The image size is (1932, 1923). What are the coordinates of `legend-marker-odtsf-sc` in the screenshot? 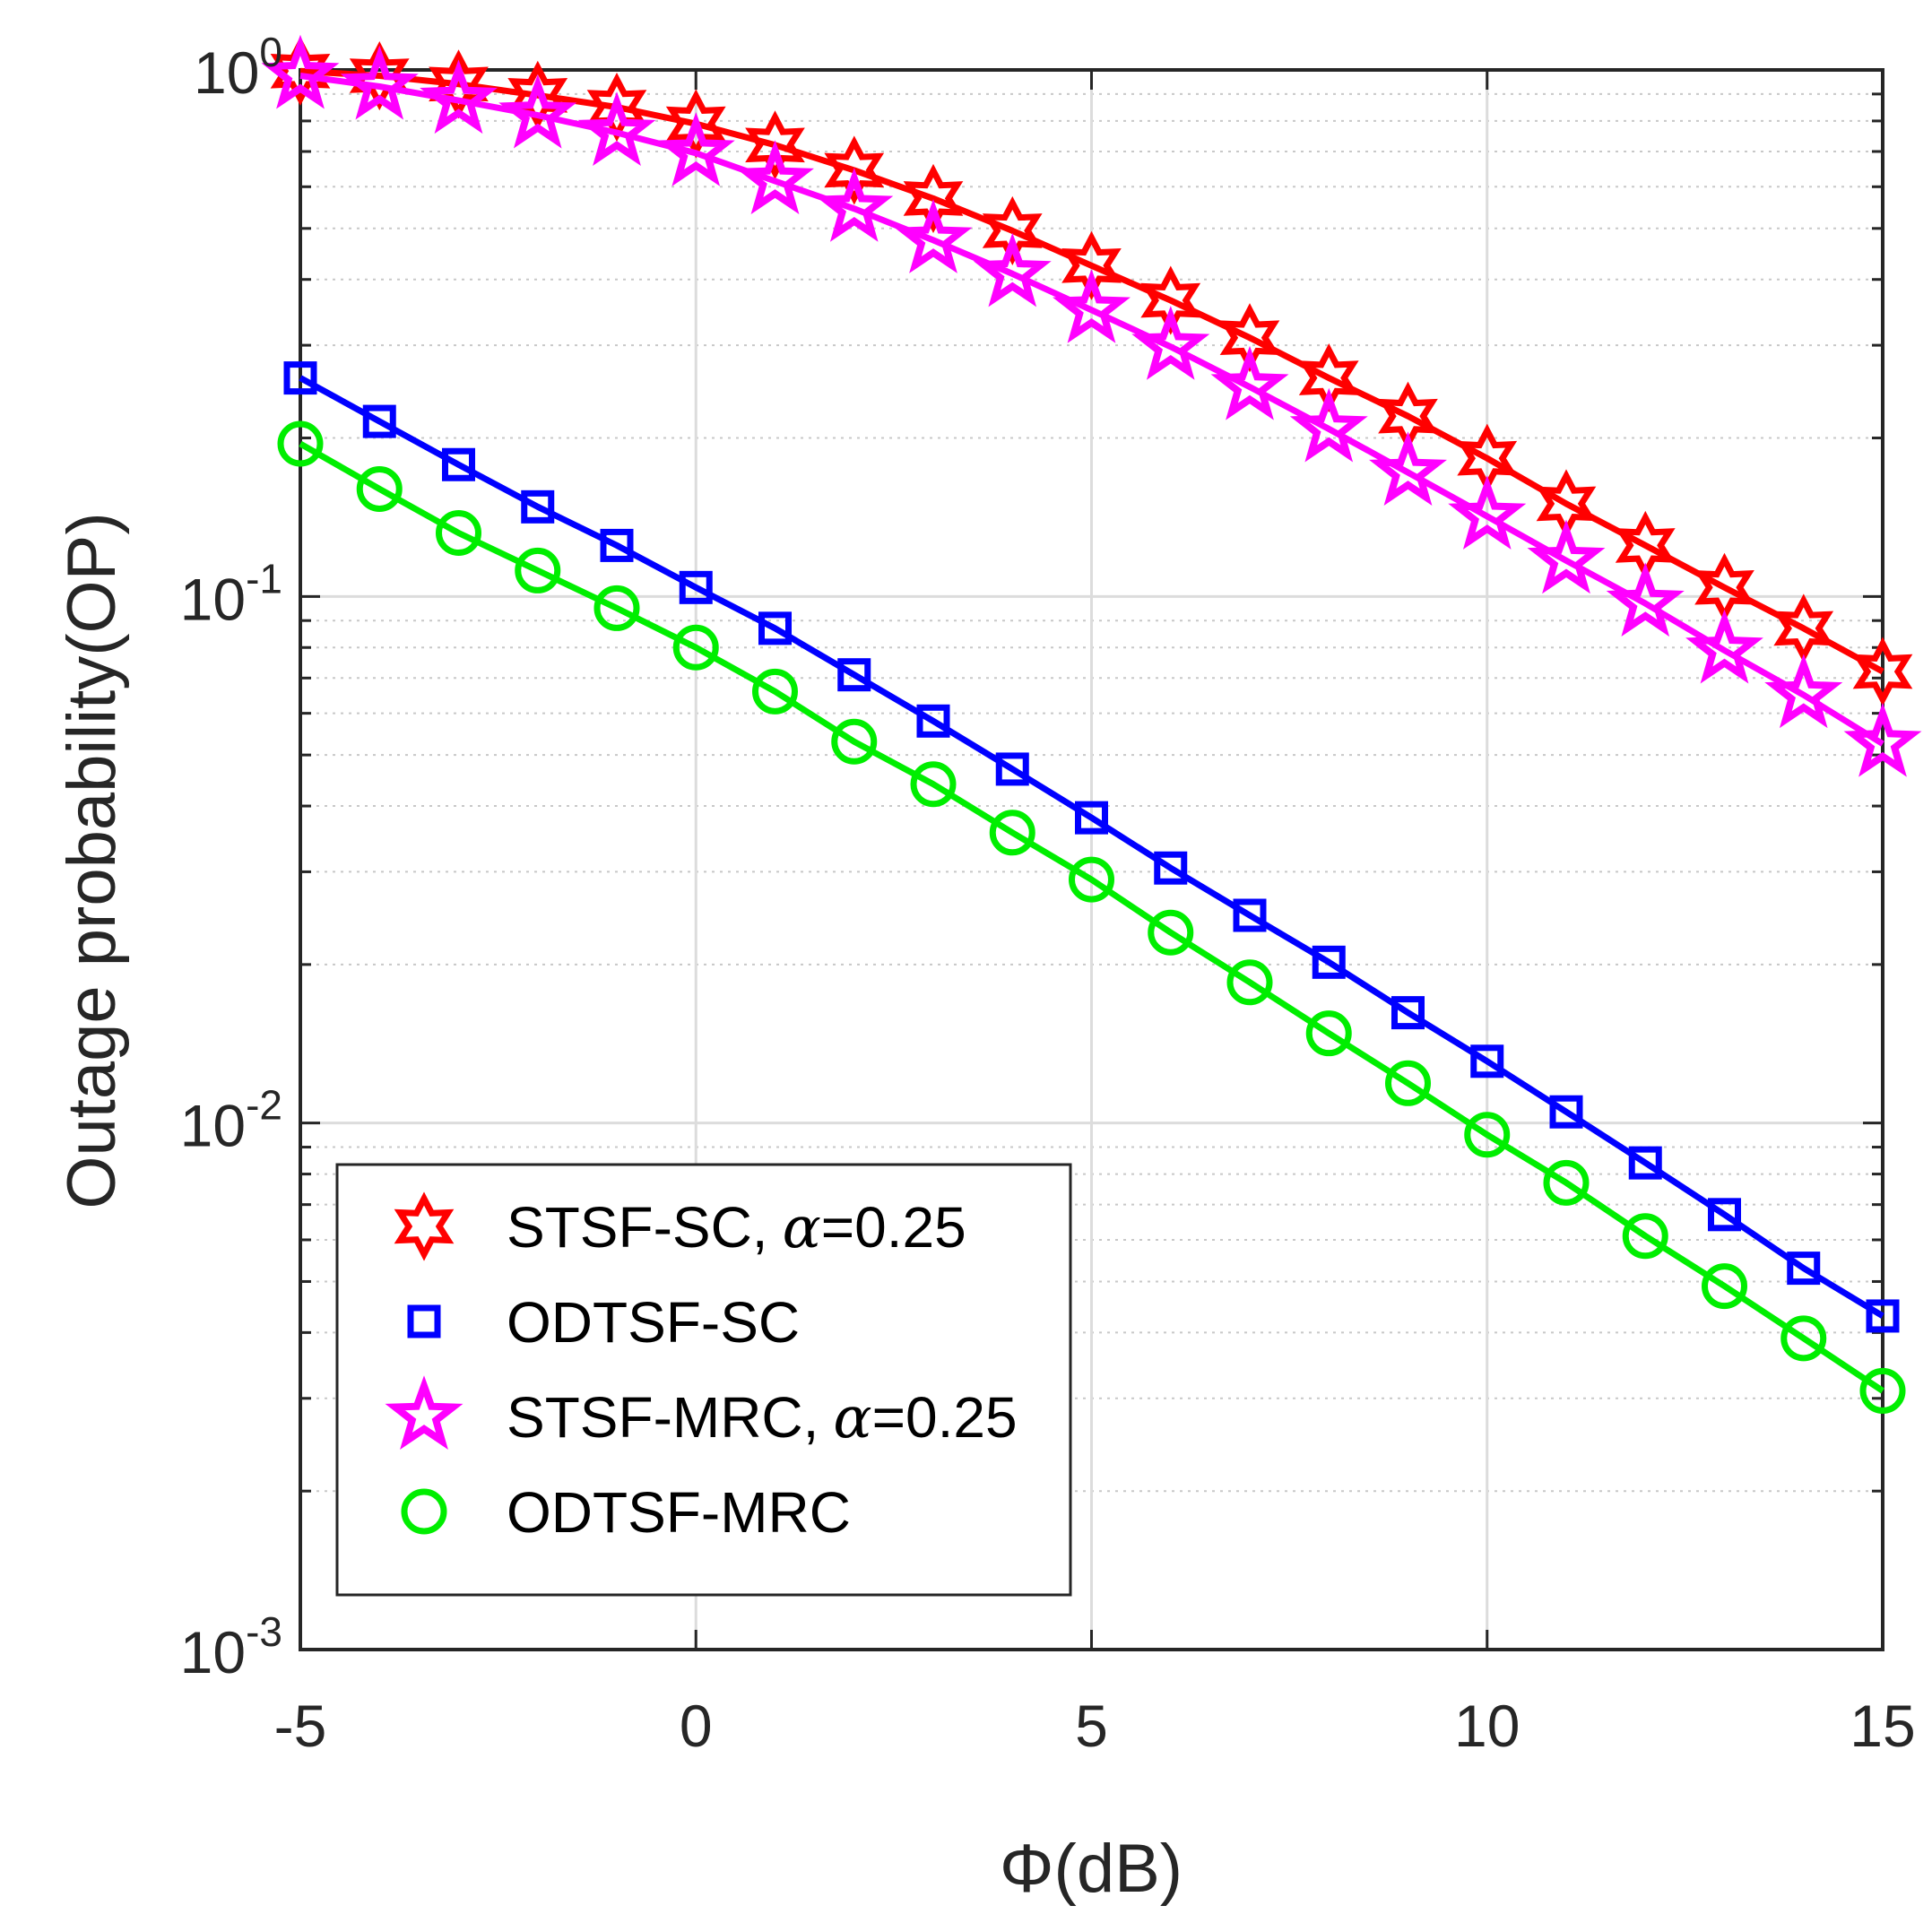 It's located at (424, 1321).